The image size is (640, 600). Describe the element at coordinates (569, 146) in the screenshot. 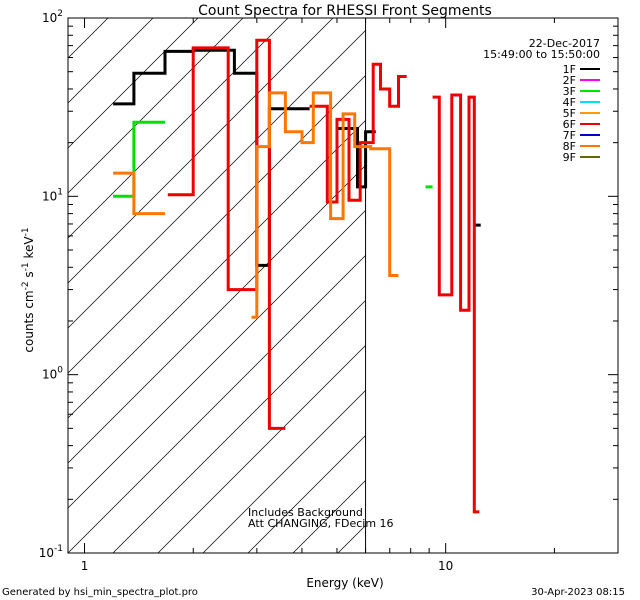

I see `legend-label-8f: 8F` at that location.